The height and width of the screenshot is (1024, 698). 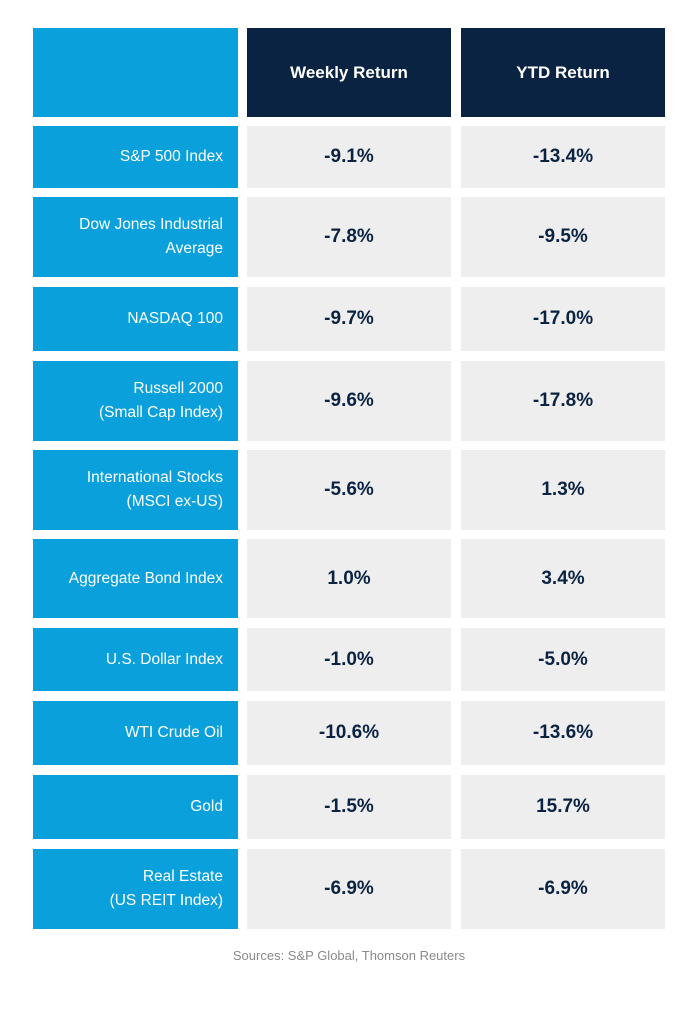 What do you see at coordinates (194, 248) in the screenshot?
I see `row-label-line2: Average` at bounding box center [194, 248].